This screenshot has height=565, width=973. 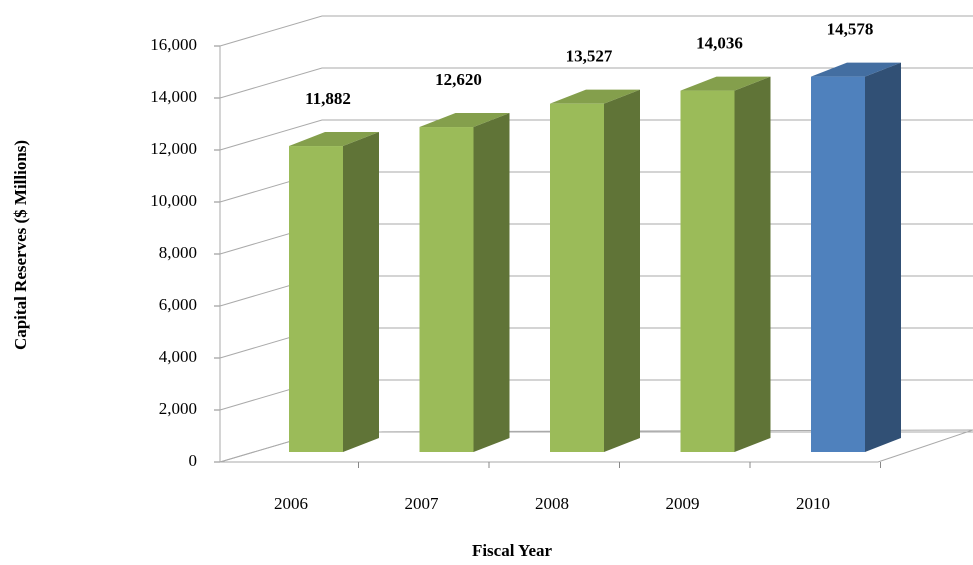 What do you see at coordinates (512, 550) in the screenshot?
I see `x-axis-title: Fiscal Year` at bounding box center [512, 550].